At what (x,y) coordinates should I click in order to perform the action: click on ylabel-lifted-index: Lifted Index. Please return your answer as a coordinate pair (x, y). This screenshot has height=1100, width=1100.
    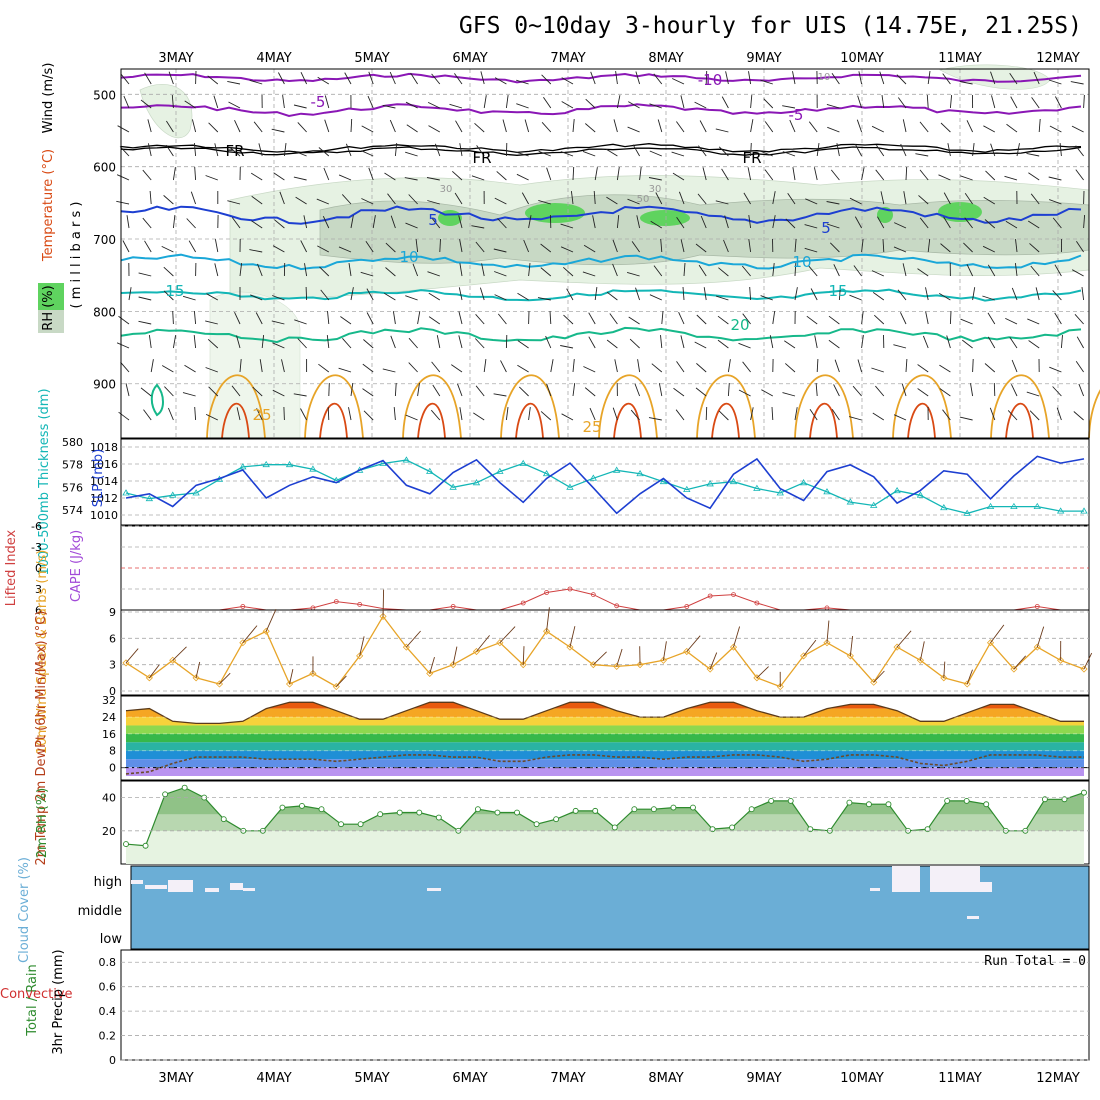
    Looking at the image, I should click on (11, 567).